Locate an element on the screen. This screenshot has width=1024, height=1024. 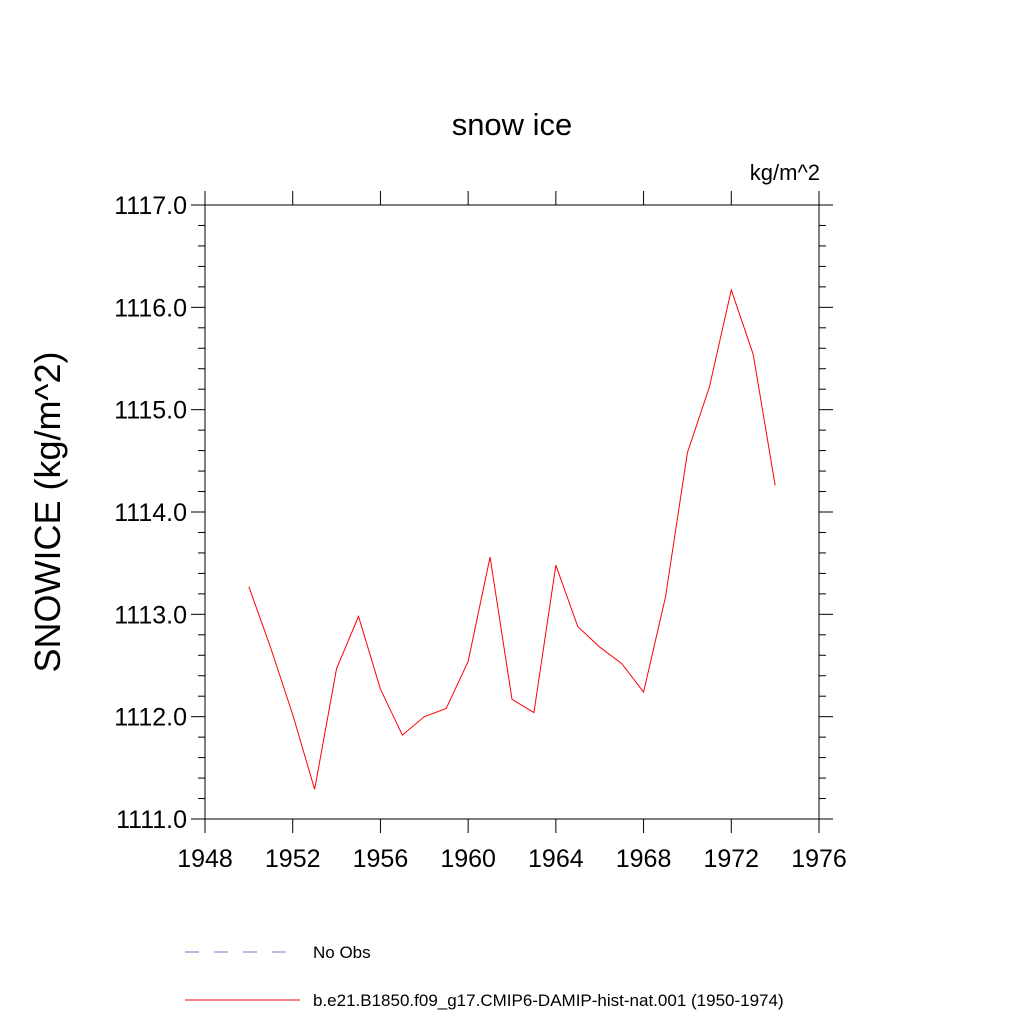
x-tick-label: 1952 is located at coordinates (293, 859).